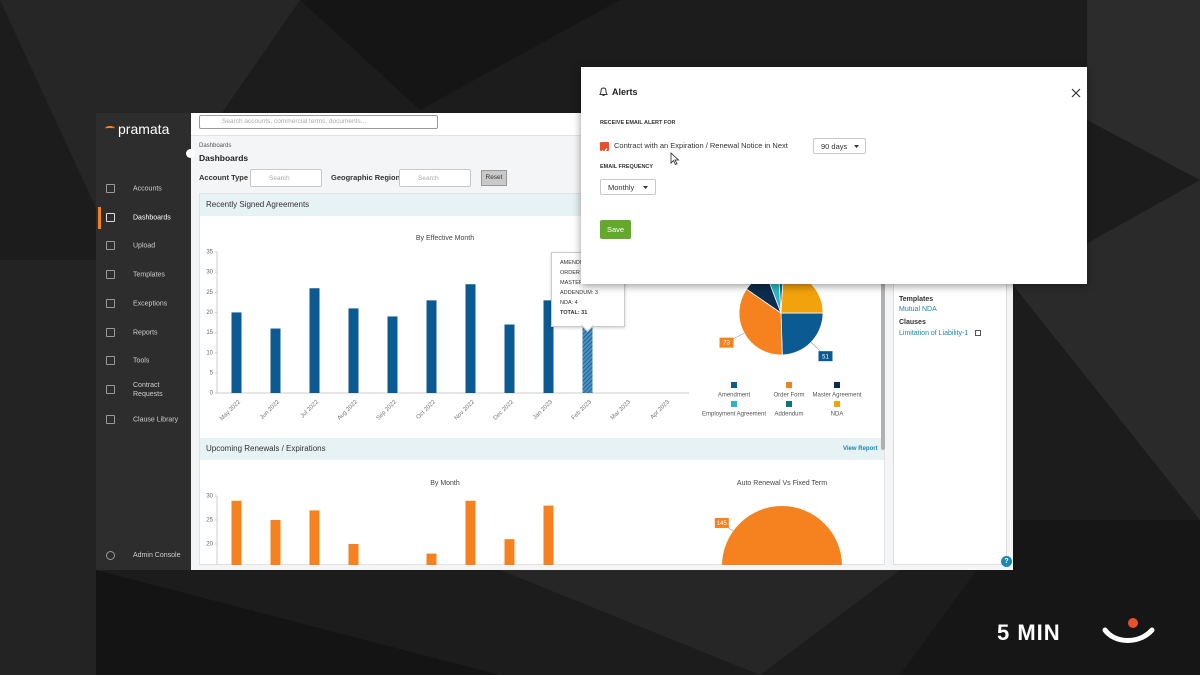 The width and height of the screenshot is (1200, 675). I want to click on save-button: Save, so click(615, 229).